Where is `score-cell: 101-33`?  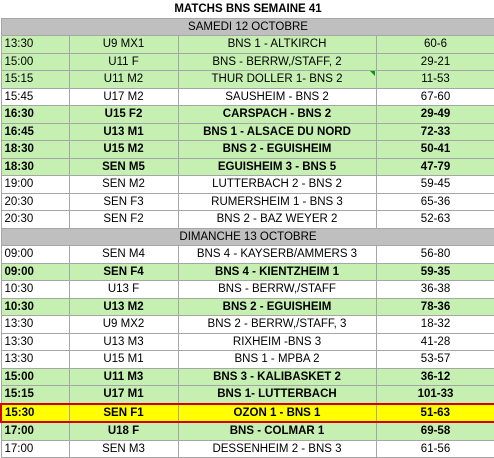
score-cell: 101-33 is located at coordinates (434, 394).